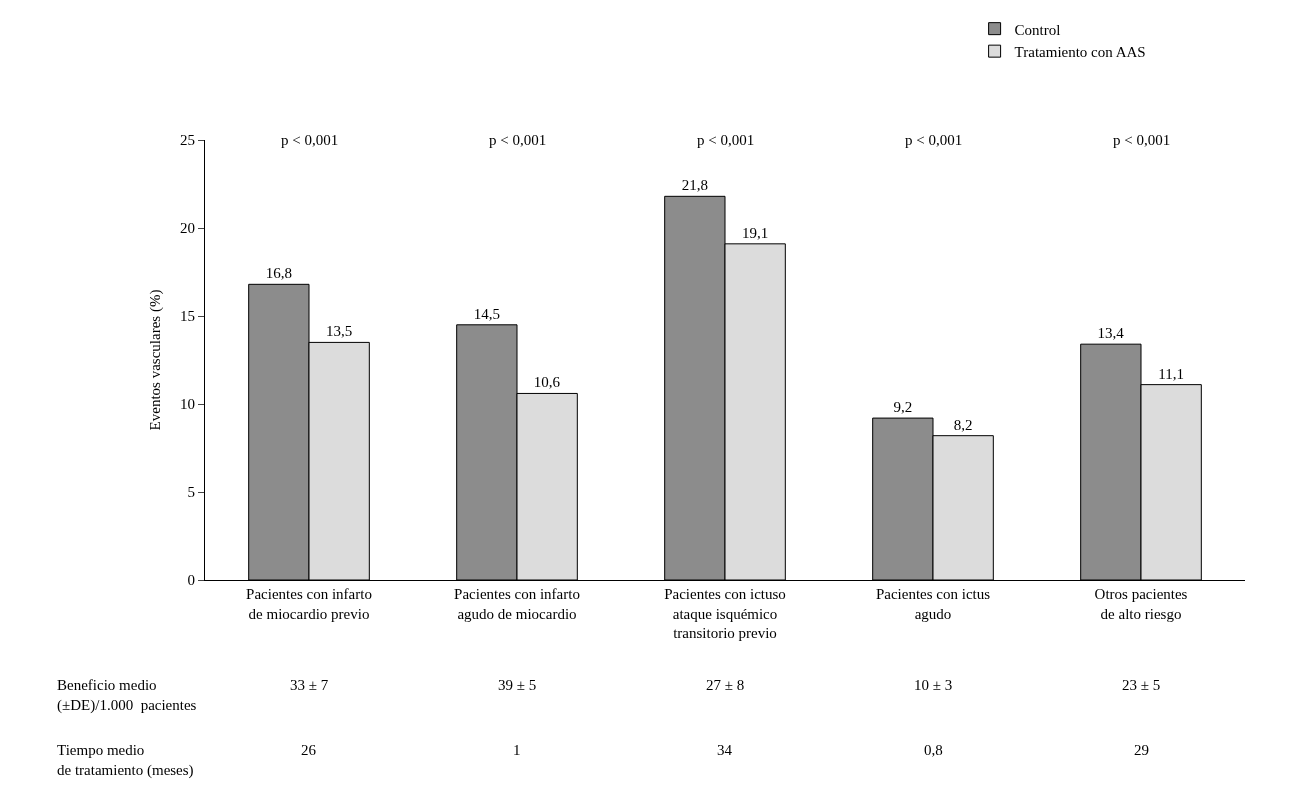 This screenshot has width=1296, height=799. What do you see at coordinates (187, 228) in the screenshot?
I see `y-tick-label: 20` at bounding box center [187, 228].